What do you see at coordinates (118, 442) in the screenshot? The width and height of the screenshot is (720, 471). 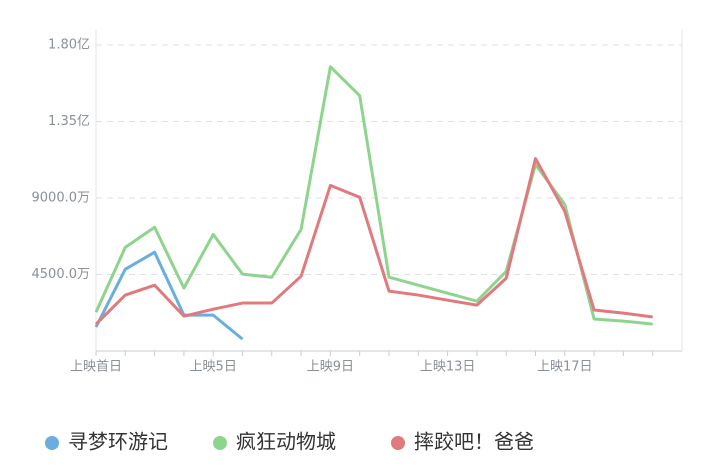 I see `legend-label: 寻梦环游记` at bounding box center [118, 442].